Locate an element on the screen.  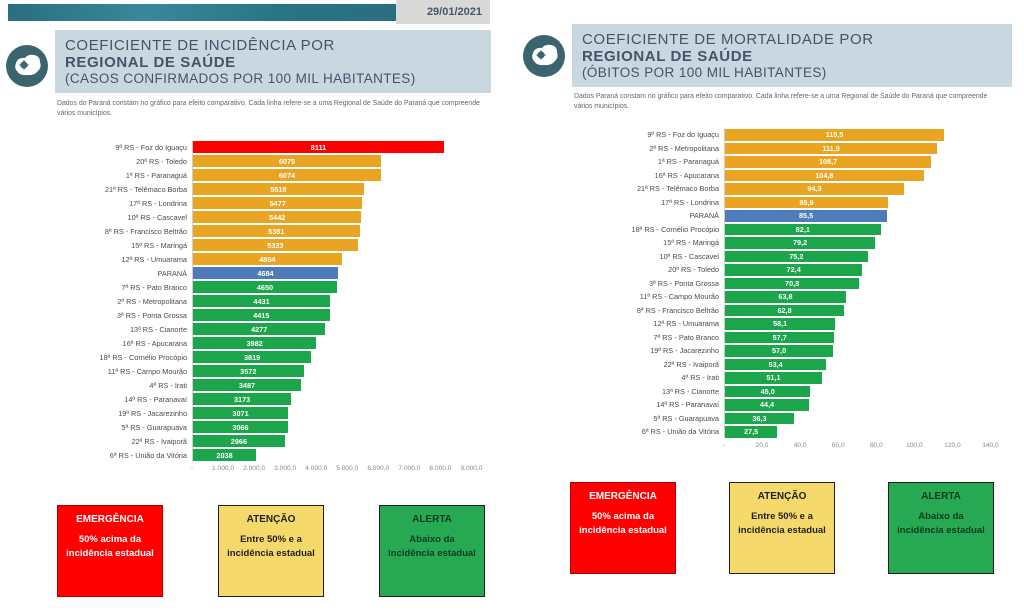
chart-row: 21ª RS - Telêmaco Borba 5518 is located at coordinates (272, 189).